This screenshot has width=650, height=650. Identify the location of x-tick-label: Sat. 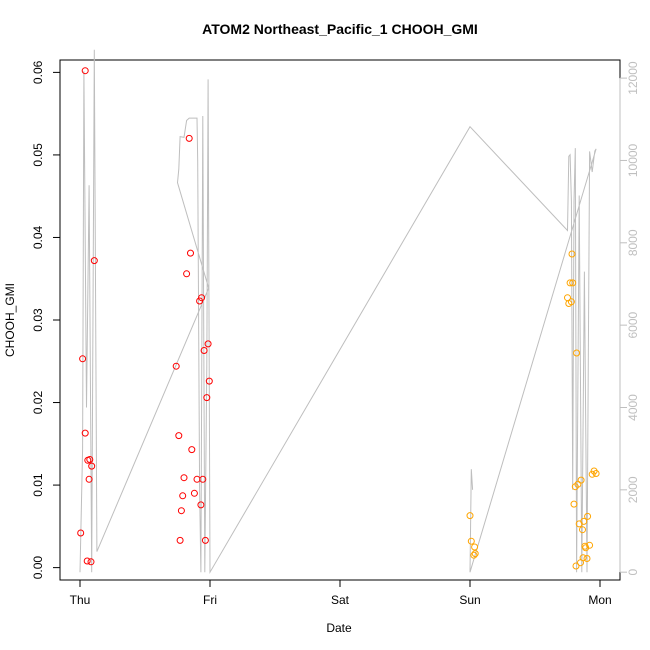
(340, 600).